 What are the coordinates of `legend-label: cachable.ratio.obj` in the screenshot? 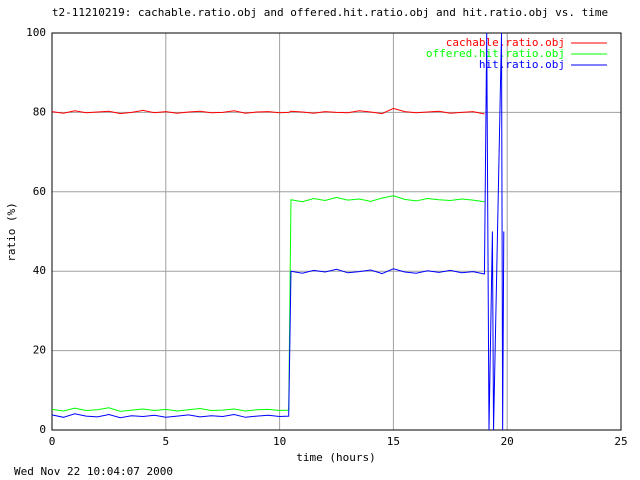 It's located at (505, 42).